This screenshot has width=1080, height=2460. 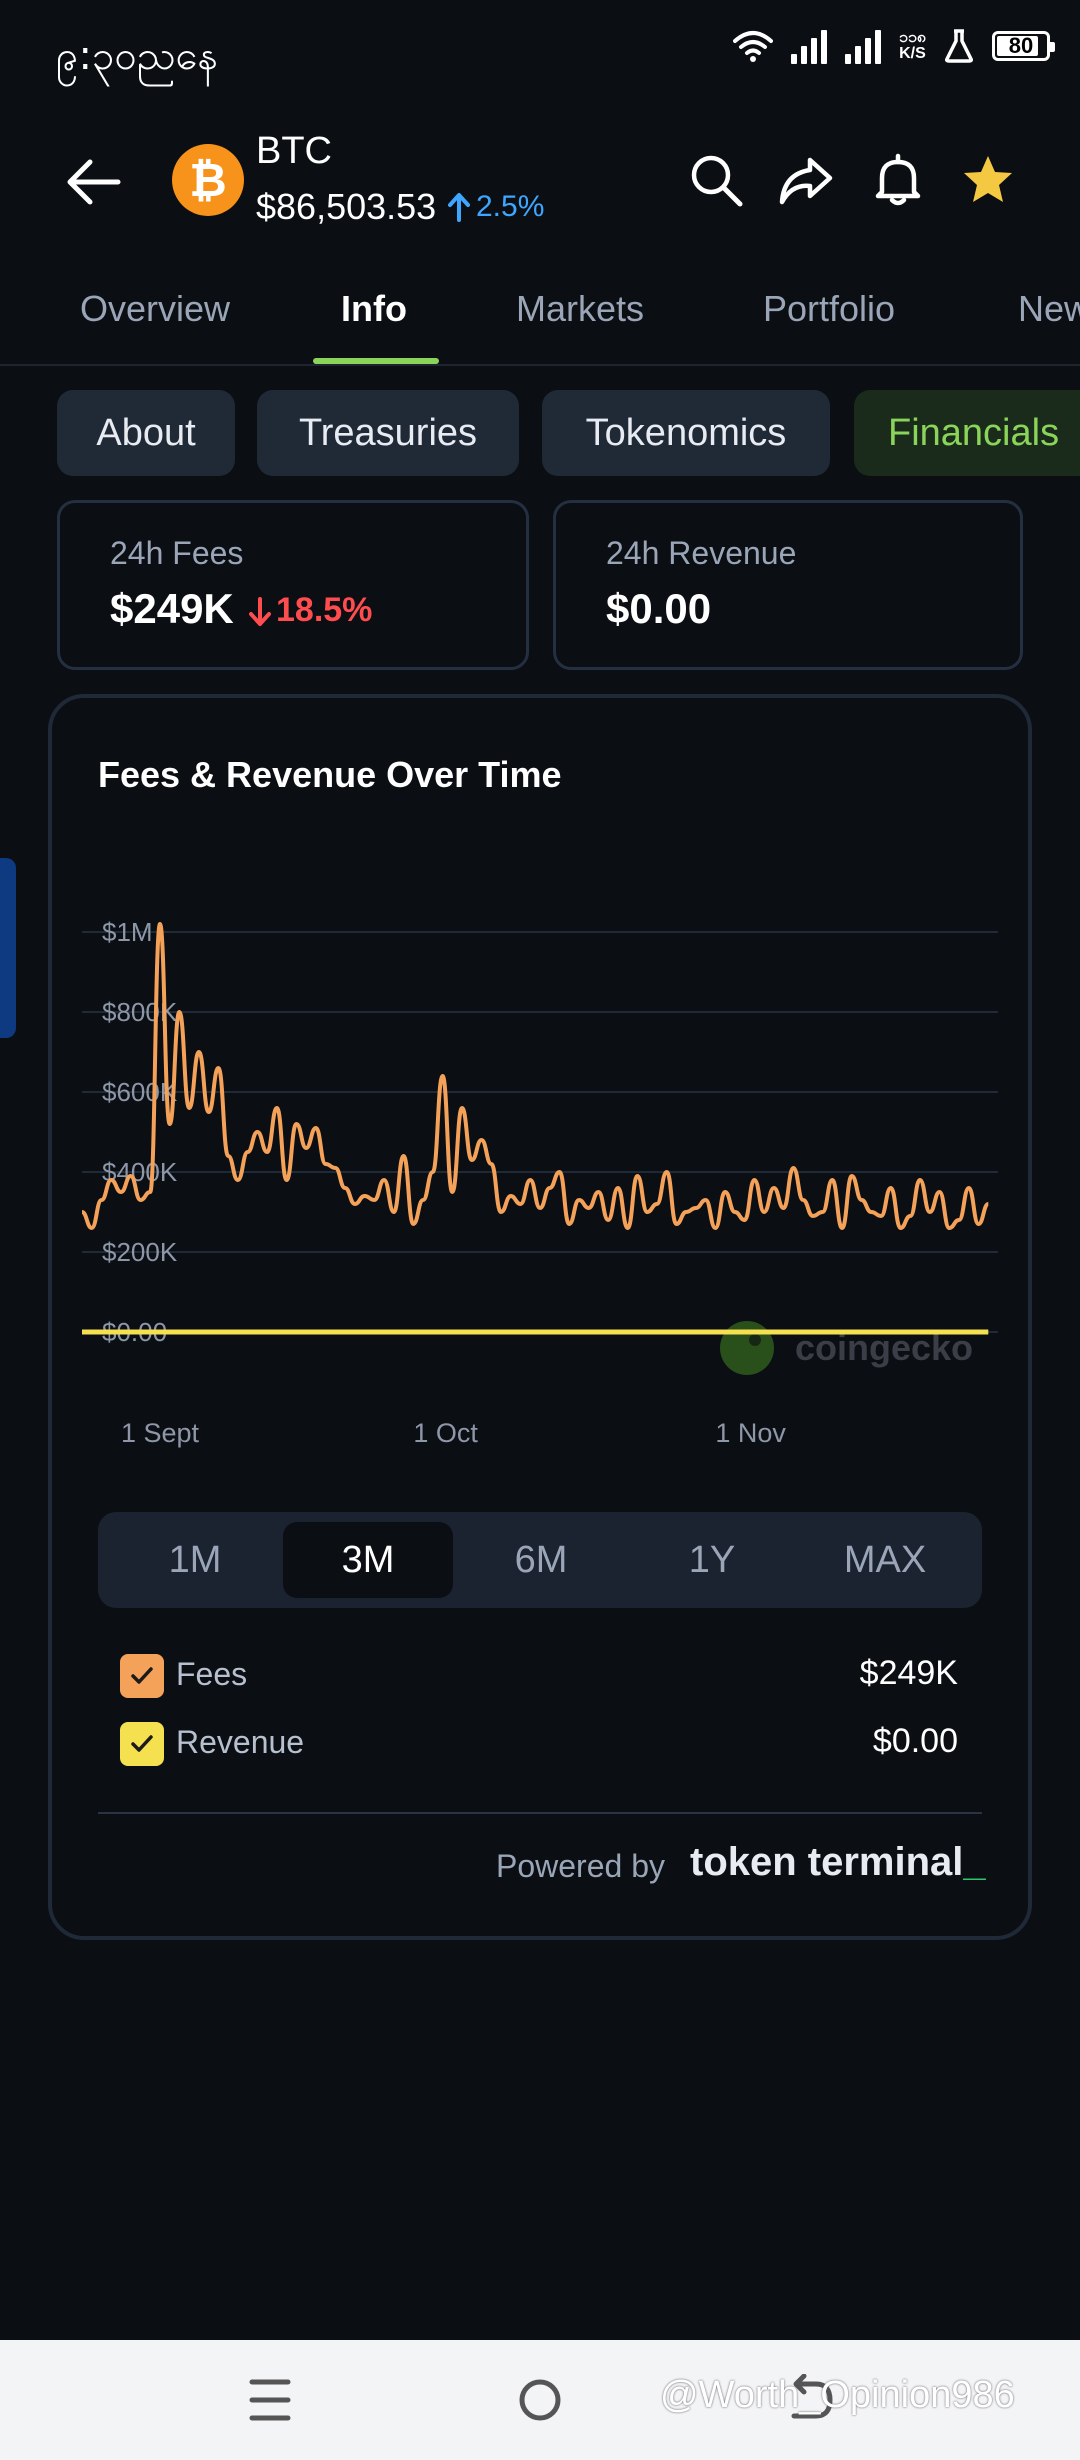 What do you see at coordinates (686, 433) in the screenshot?
I see `chip-tokenomics: Tokenomics` at bounding box center [686, 433].